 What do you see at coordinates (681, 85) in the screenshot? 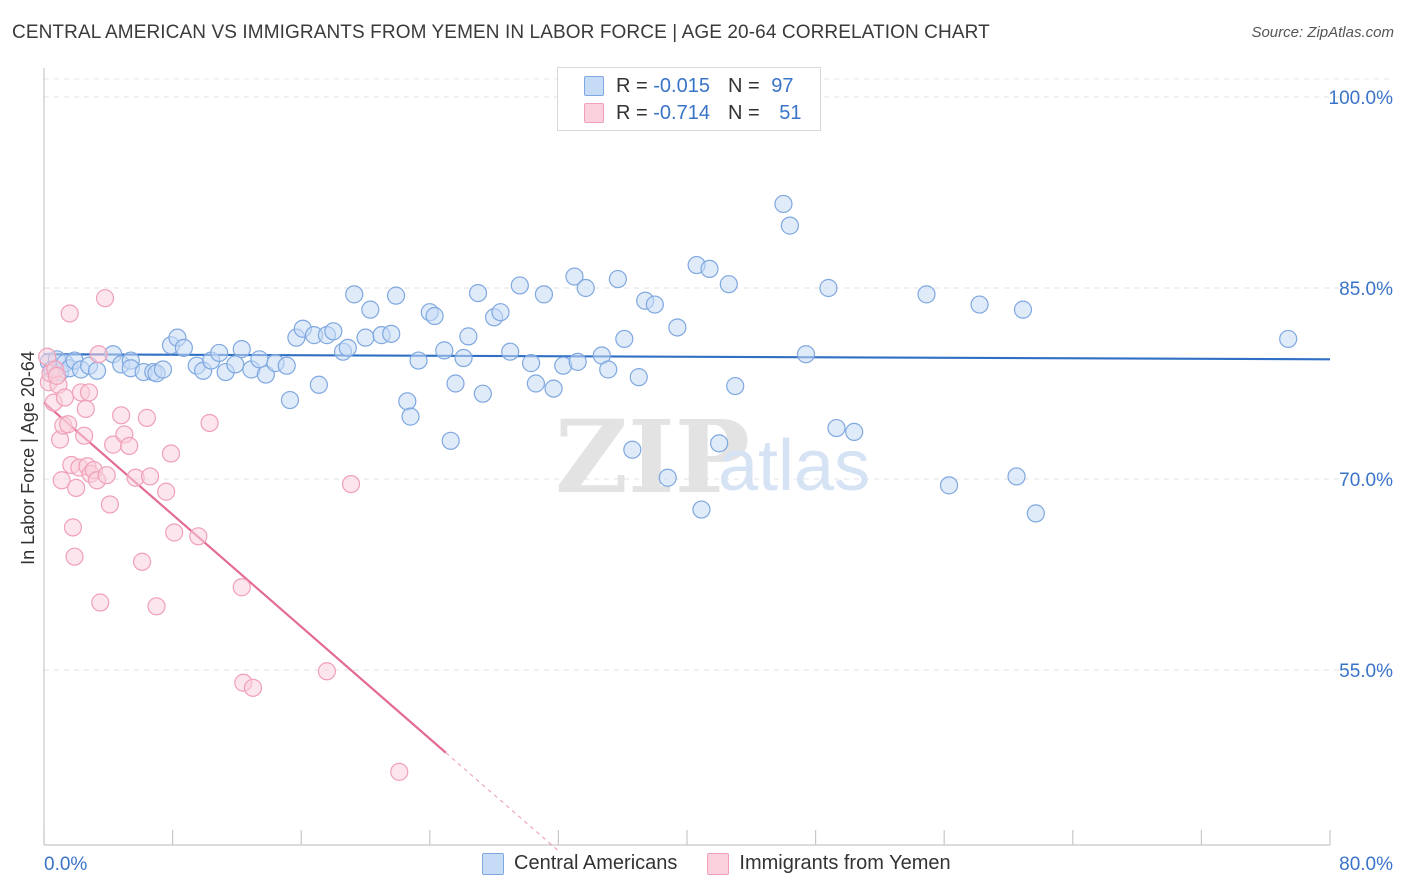
I see `legend-r-value: -0.015` at bounding box center [681, 85].